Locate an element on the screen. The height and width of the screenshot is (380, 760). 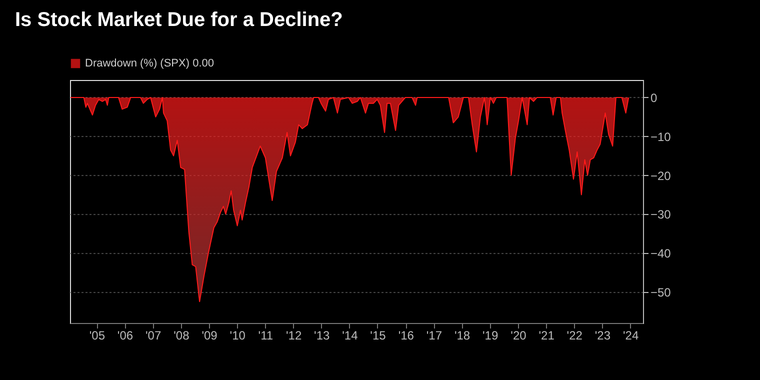
x-tick-label: '17 is located at coordinates (434, 335).